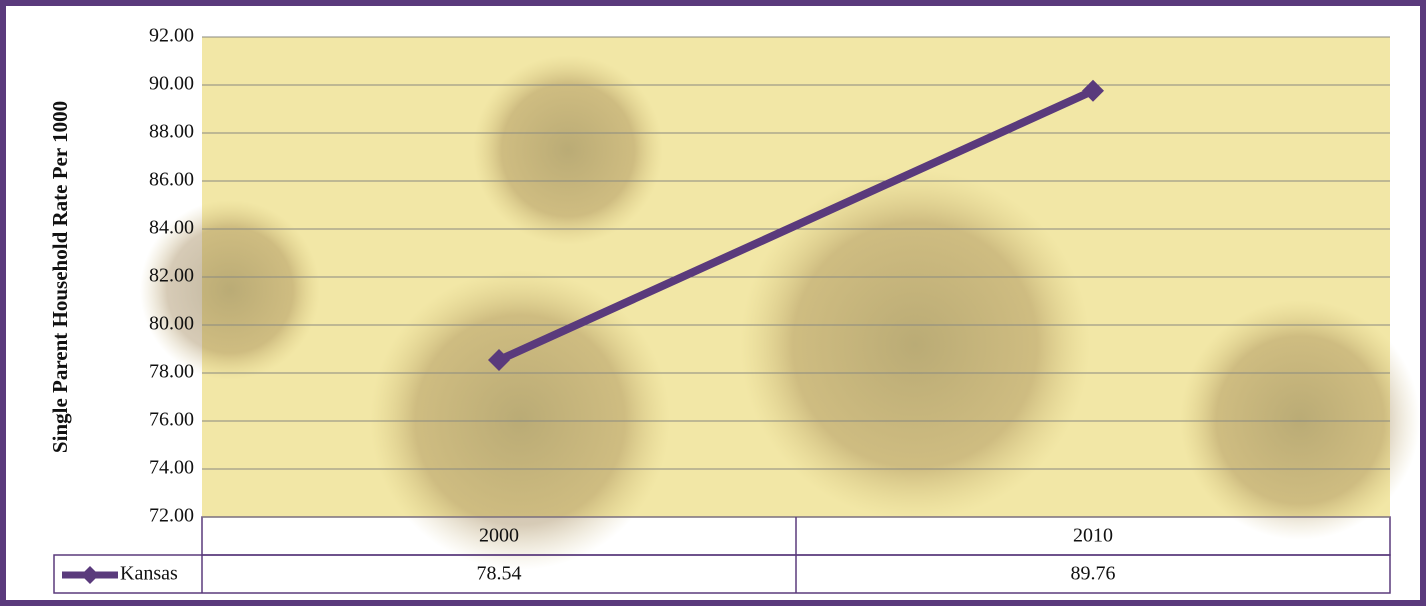 This screenshot has width=1426, height=606. Describe the element at coordinates (722, 574) in the screenshot. I see `table-value-row` at that location.